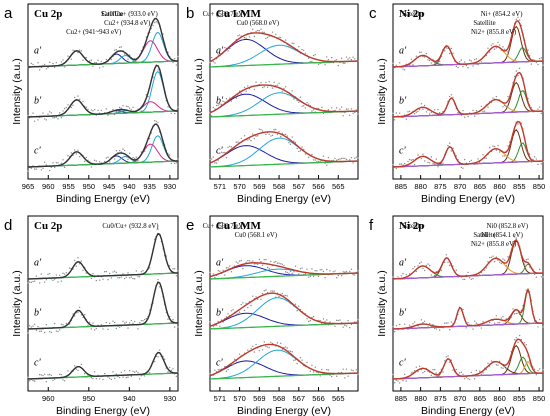 The width and height of the screenshot is (550, 416). Describe the element at coordinates (199, 303) in the screenshot. I see `y-axis-label: Intensity (a.u.)` at that location.